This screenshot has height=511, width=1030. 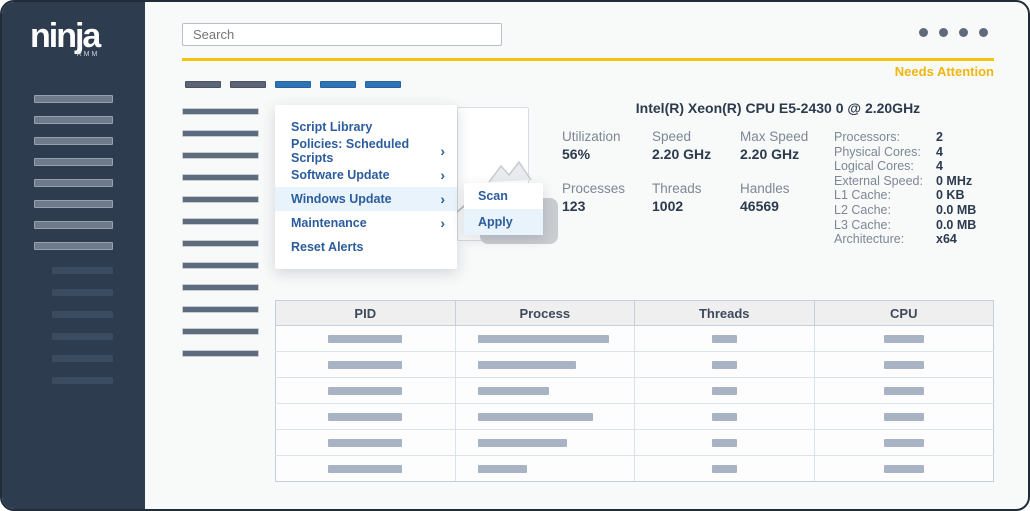 I want to click on cpu-spec-row: L3 Cache: 0.0 MB, so click(x=915, y=225).